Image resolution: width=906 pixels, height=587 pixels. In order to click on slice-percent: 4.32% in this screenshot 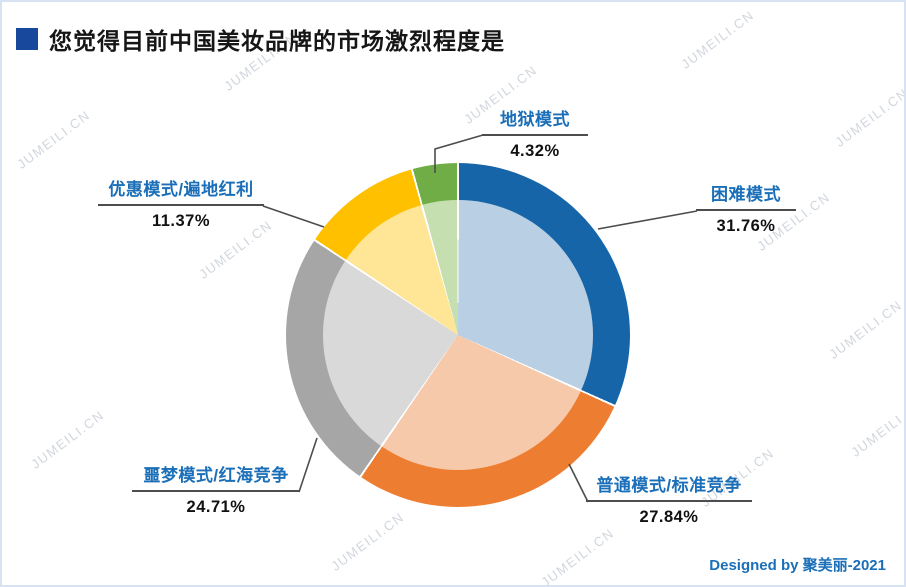, I will do `click(535, 151)`.